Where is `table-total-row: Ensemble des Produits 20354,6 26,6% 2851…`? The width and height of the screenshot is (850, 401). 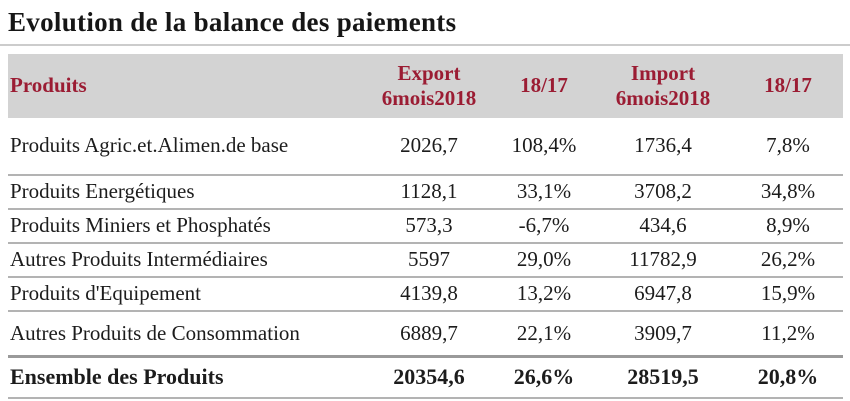 table-total-row: Ensemble des Produits 20354,6 26,6% 2851… is located at coordinates (425, 376).